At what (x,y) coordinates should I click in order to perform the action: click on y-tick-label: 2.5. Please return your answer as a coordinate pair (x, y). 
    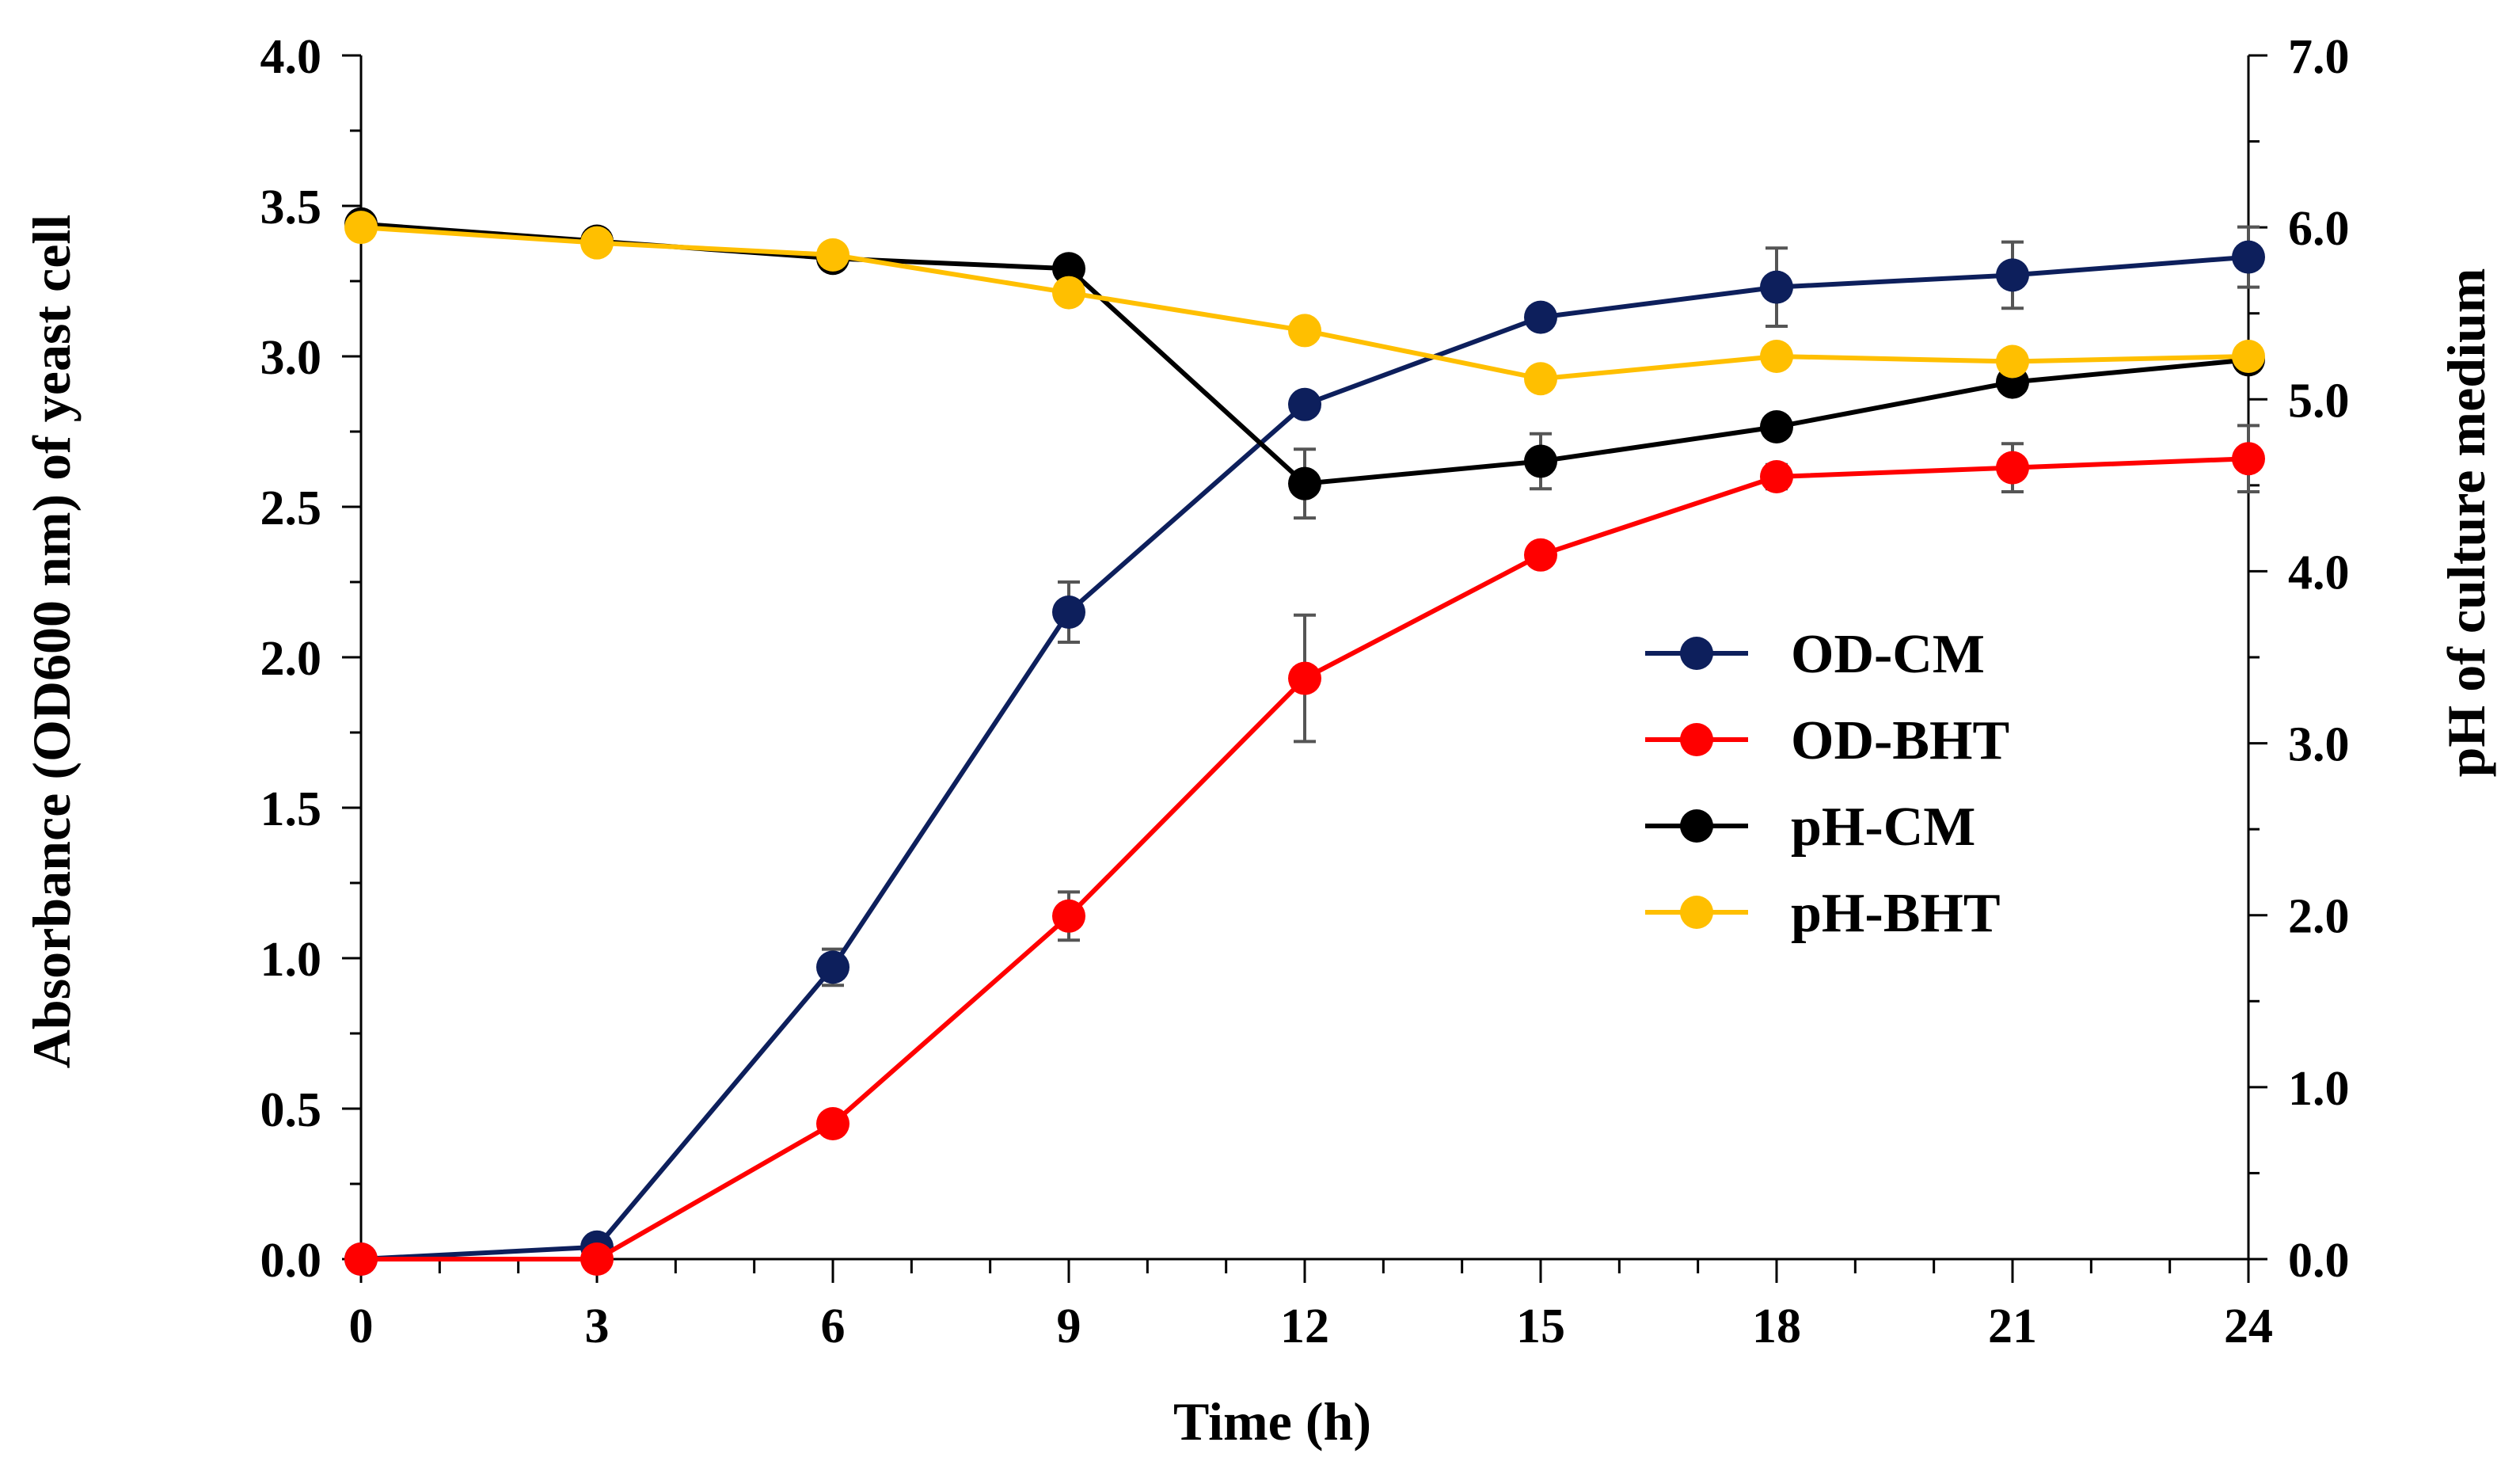
    Looking at the image, I should click on (291, 508).